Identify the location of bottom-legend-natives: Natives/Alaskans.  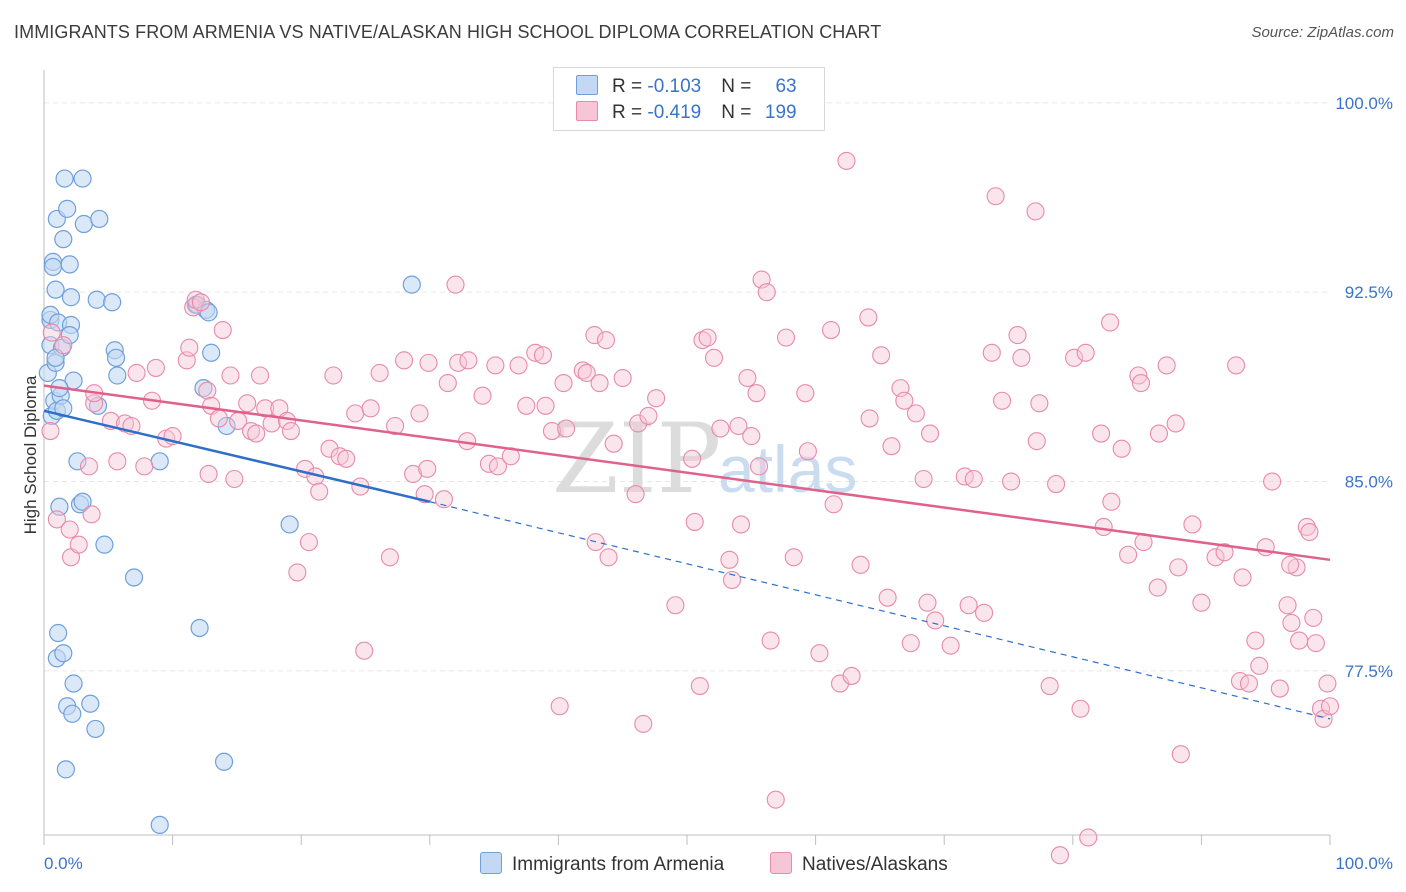
(859, 864).